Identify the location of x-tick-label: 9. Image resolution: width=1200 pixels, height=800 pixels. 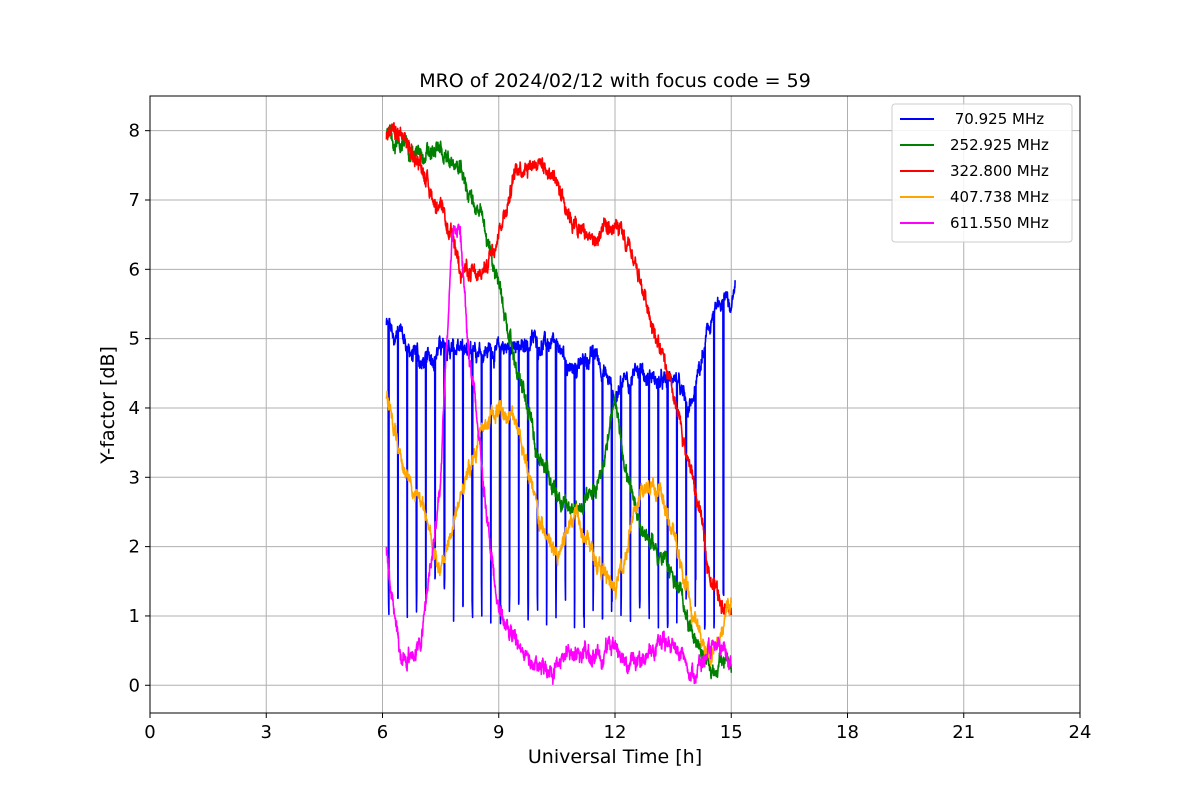
(498, 732).